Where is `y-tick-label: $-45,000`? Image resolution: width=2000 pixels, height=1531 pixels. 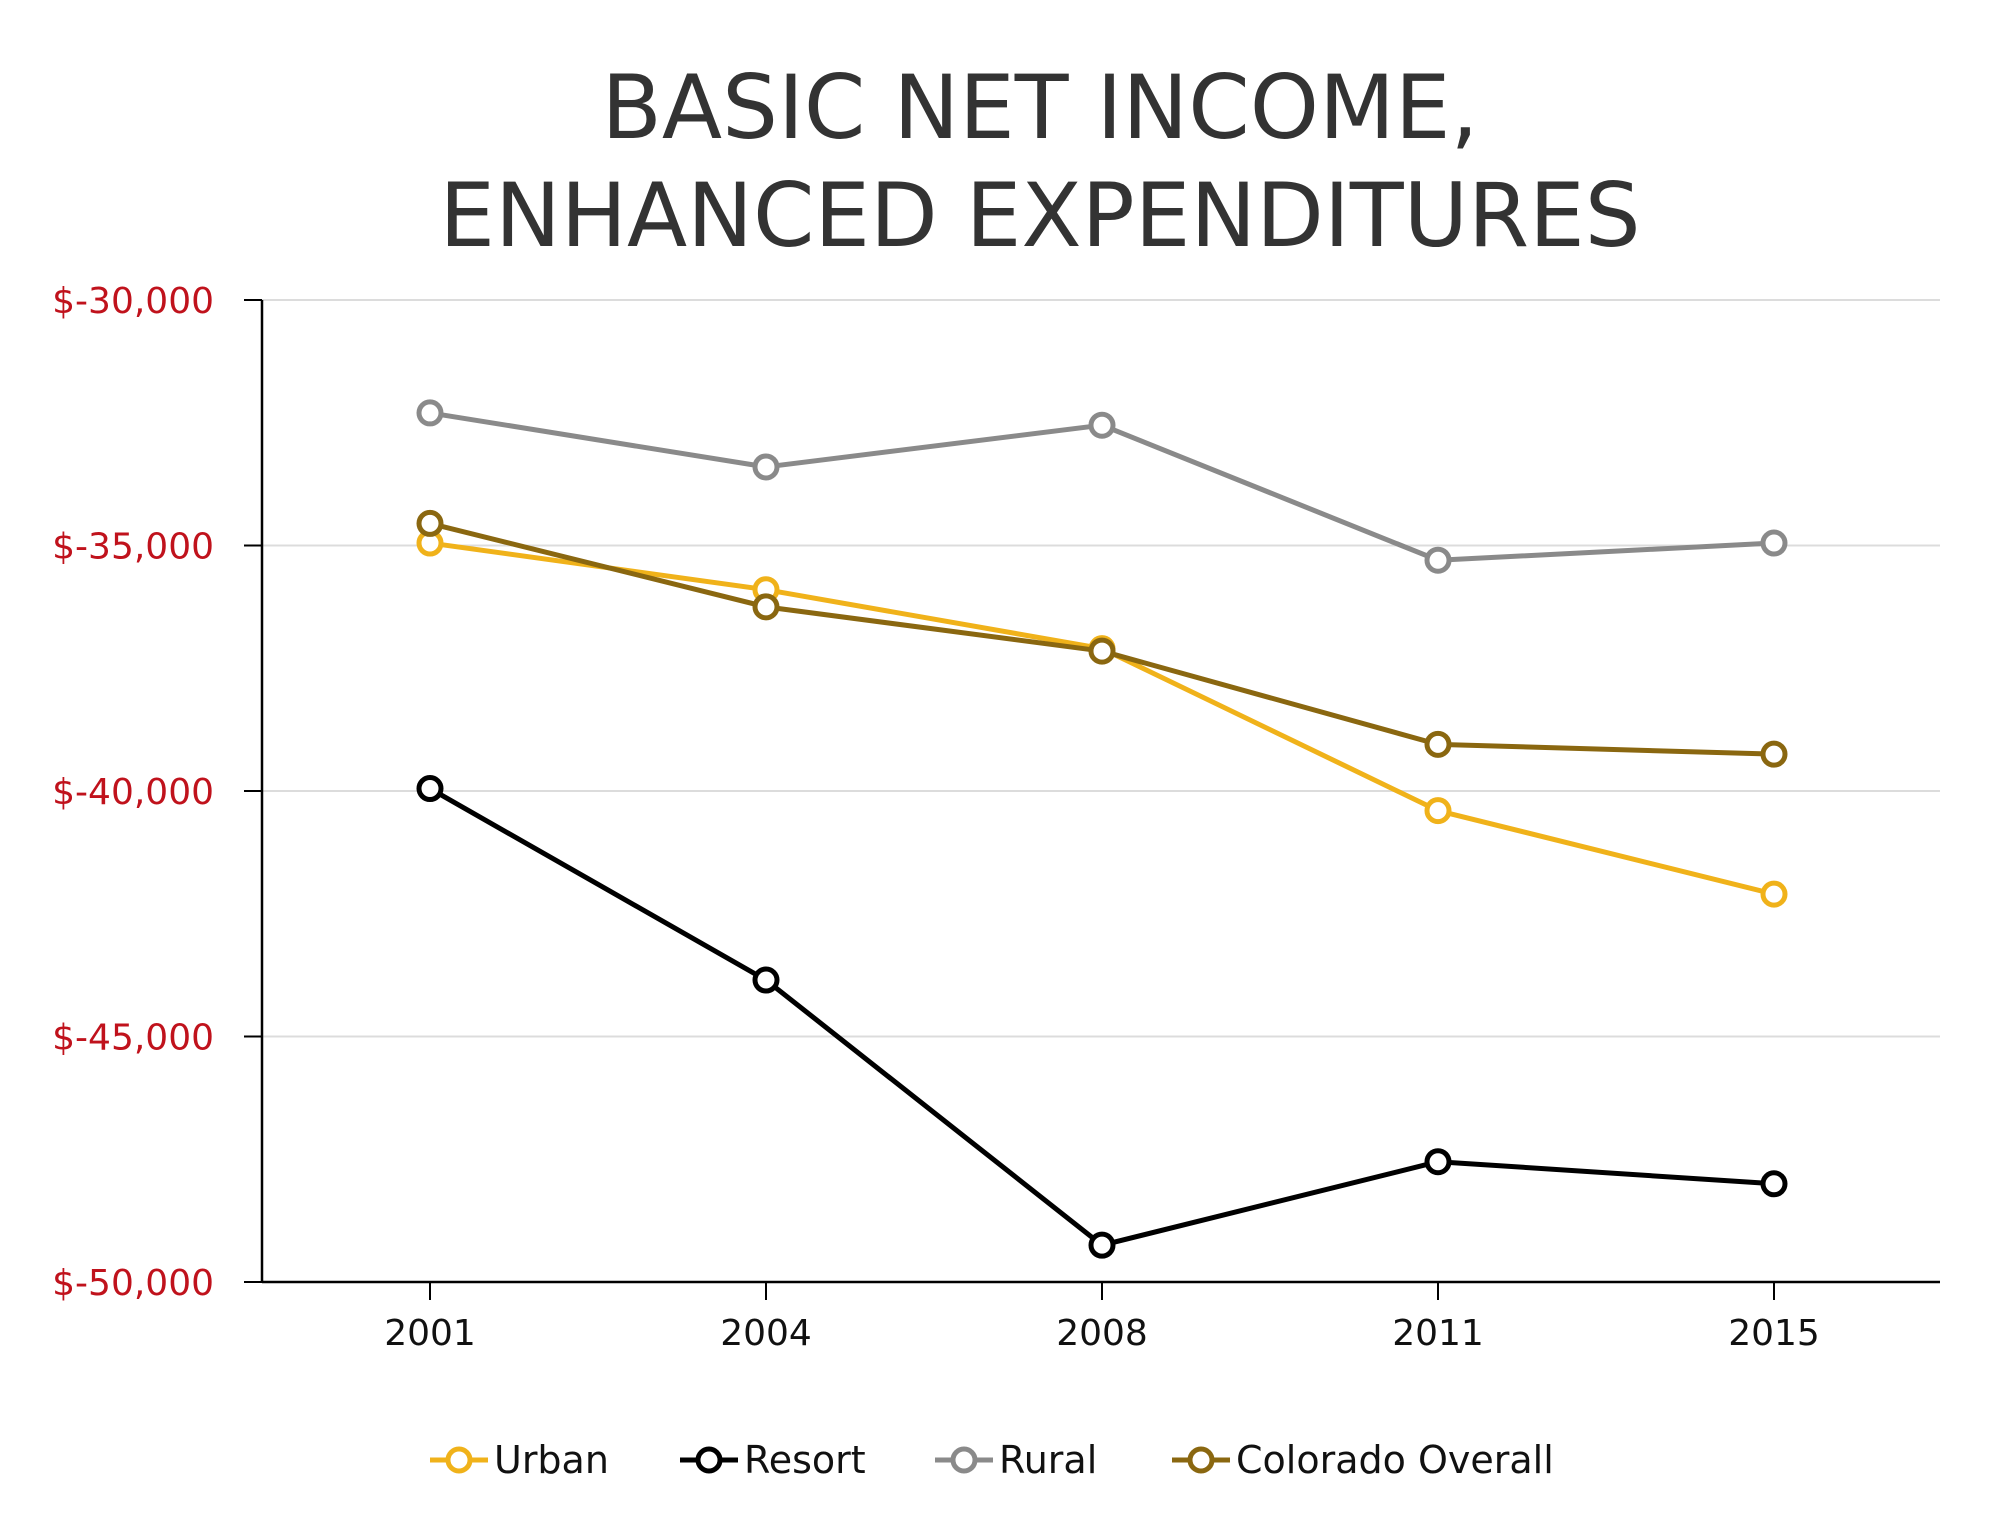 y-tick-label: $-45,000 is located at coordinates (133, 1038).